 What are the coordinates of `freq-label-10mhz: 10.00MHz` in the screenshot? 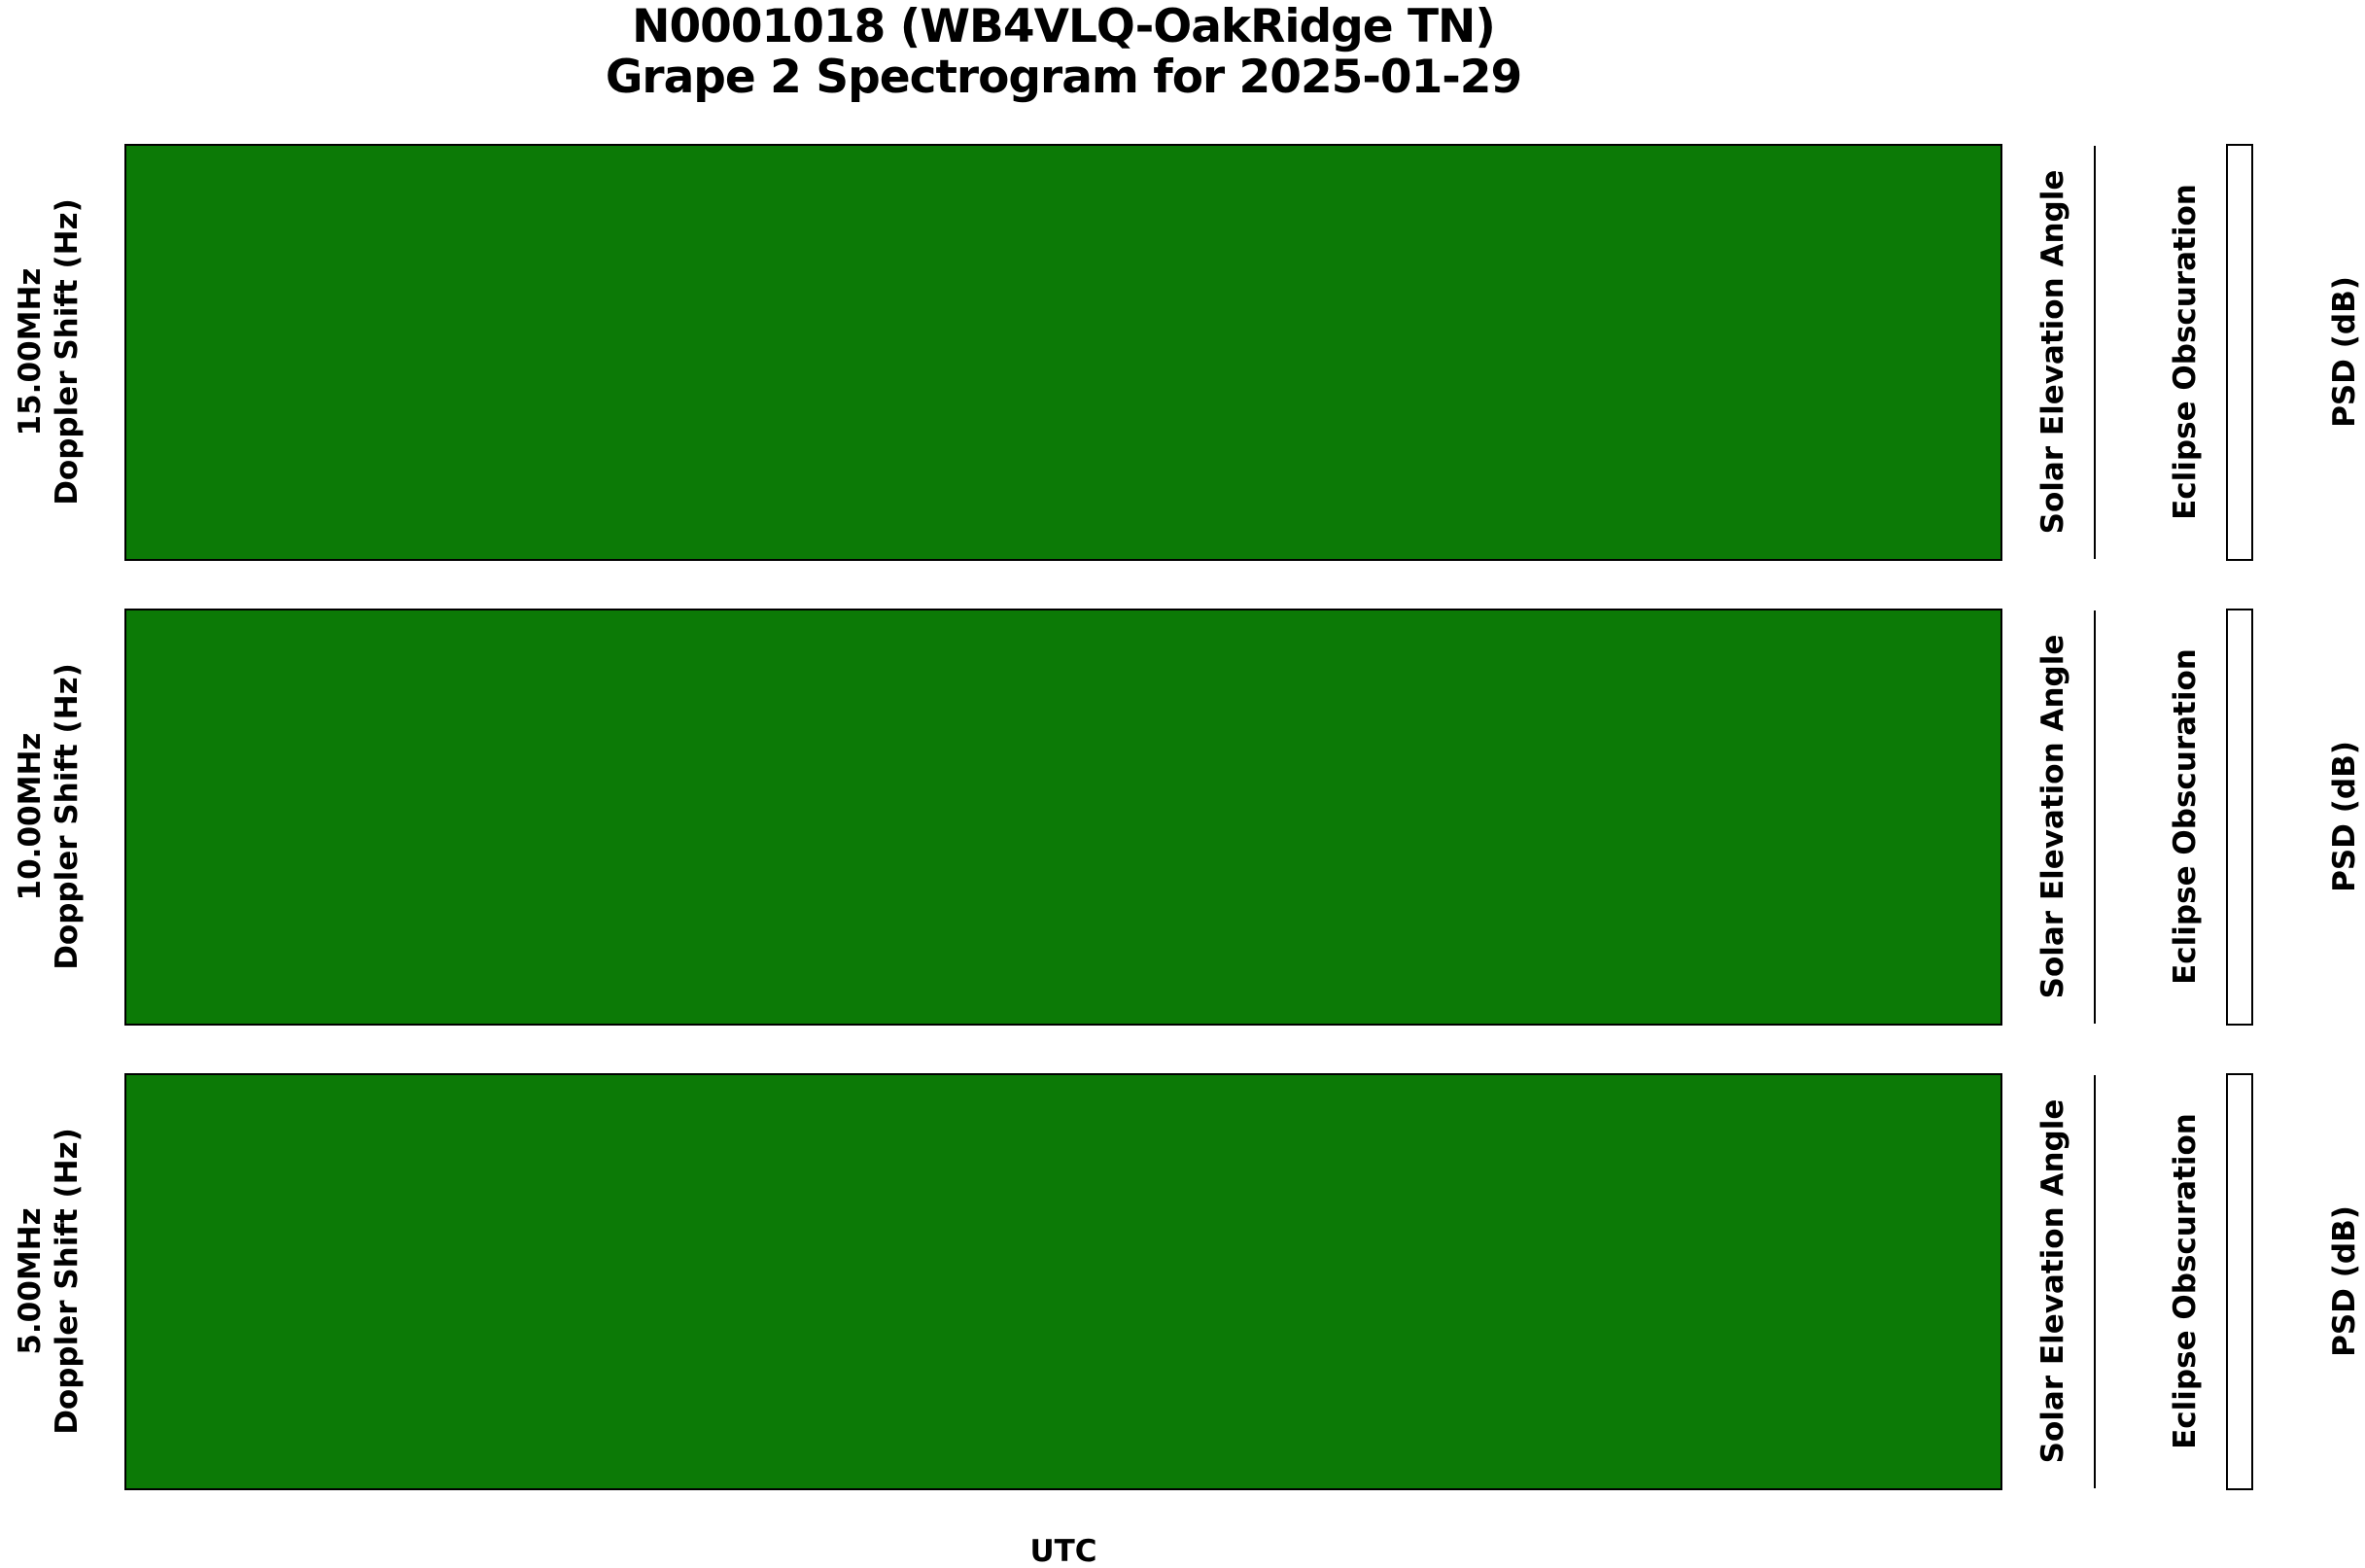 It's located at (31, 816).